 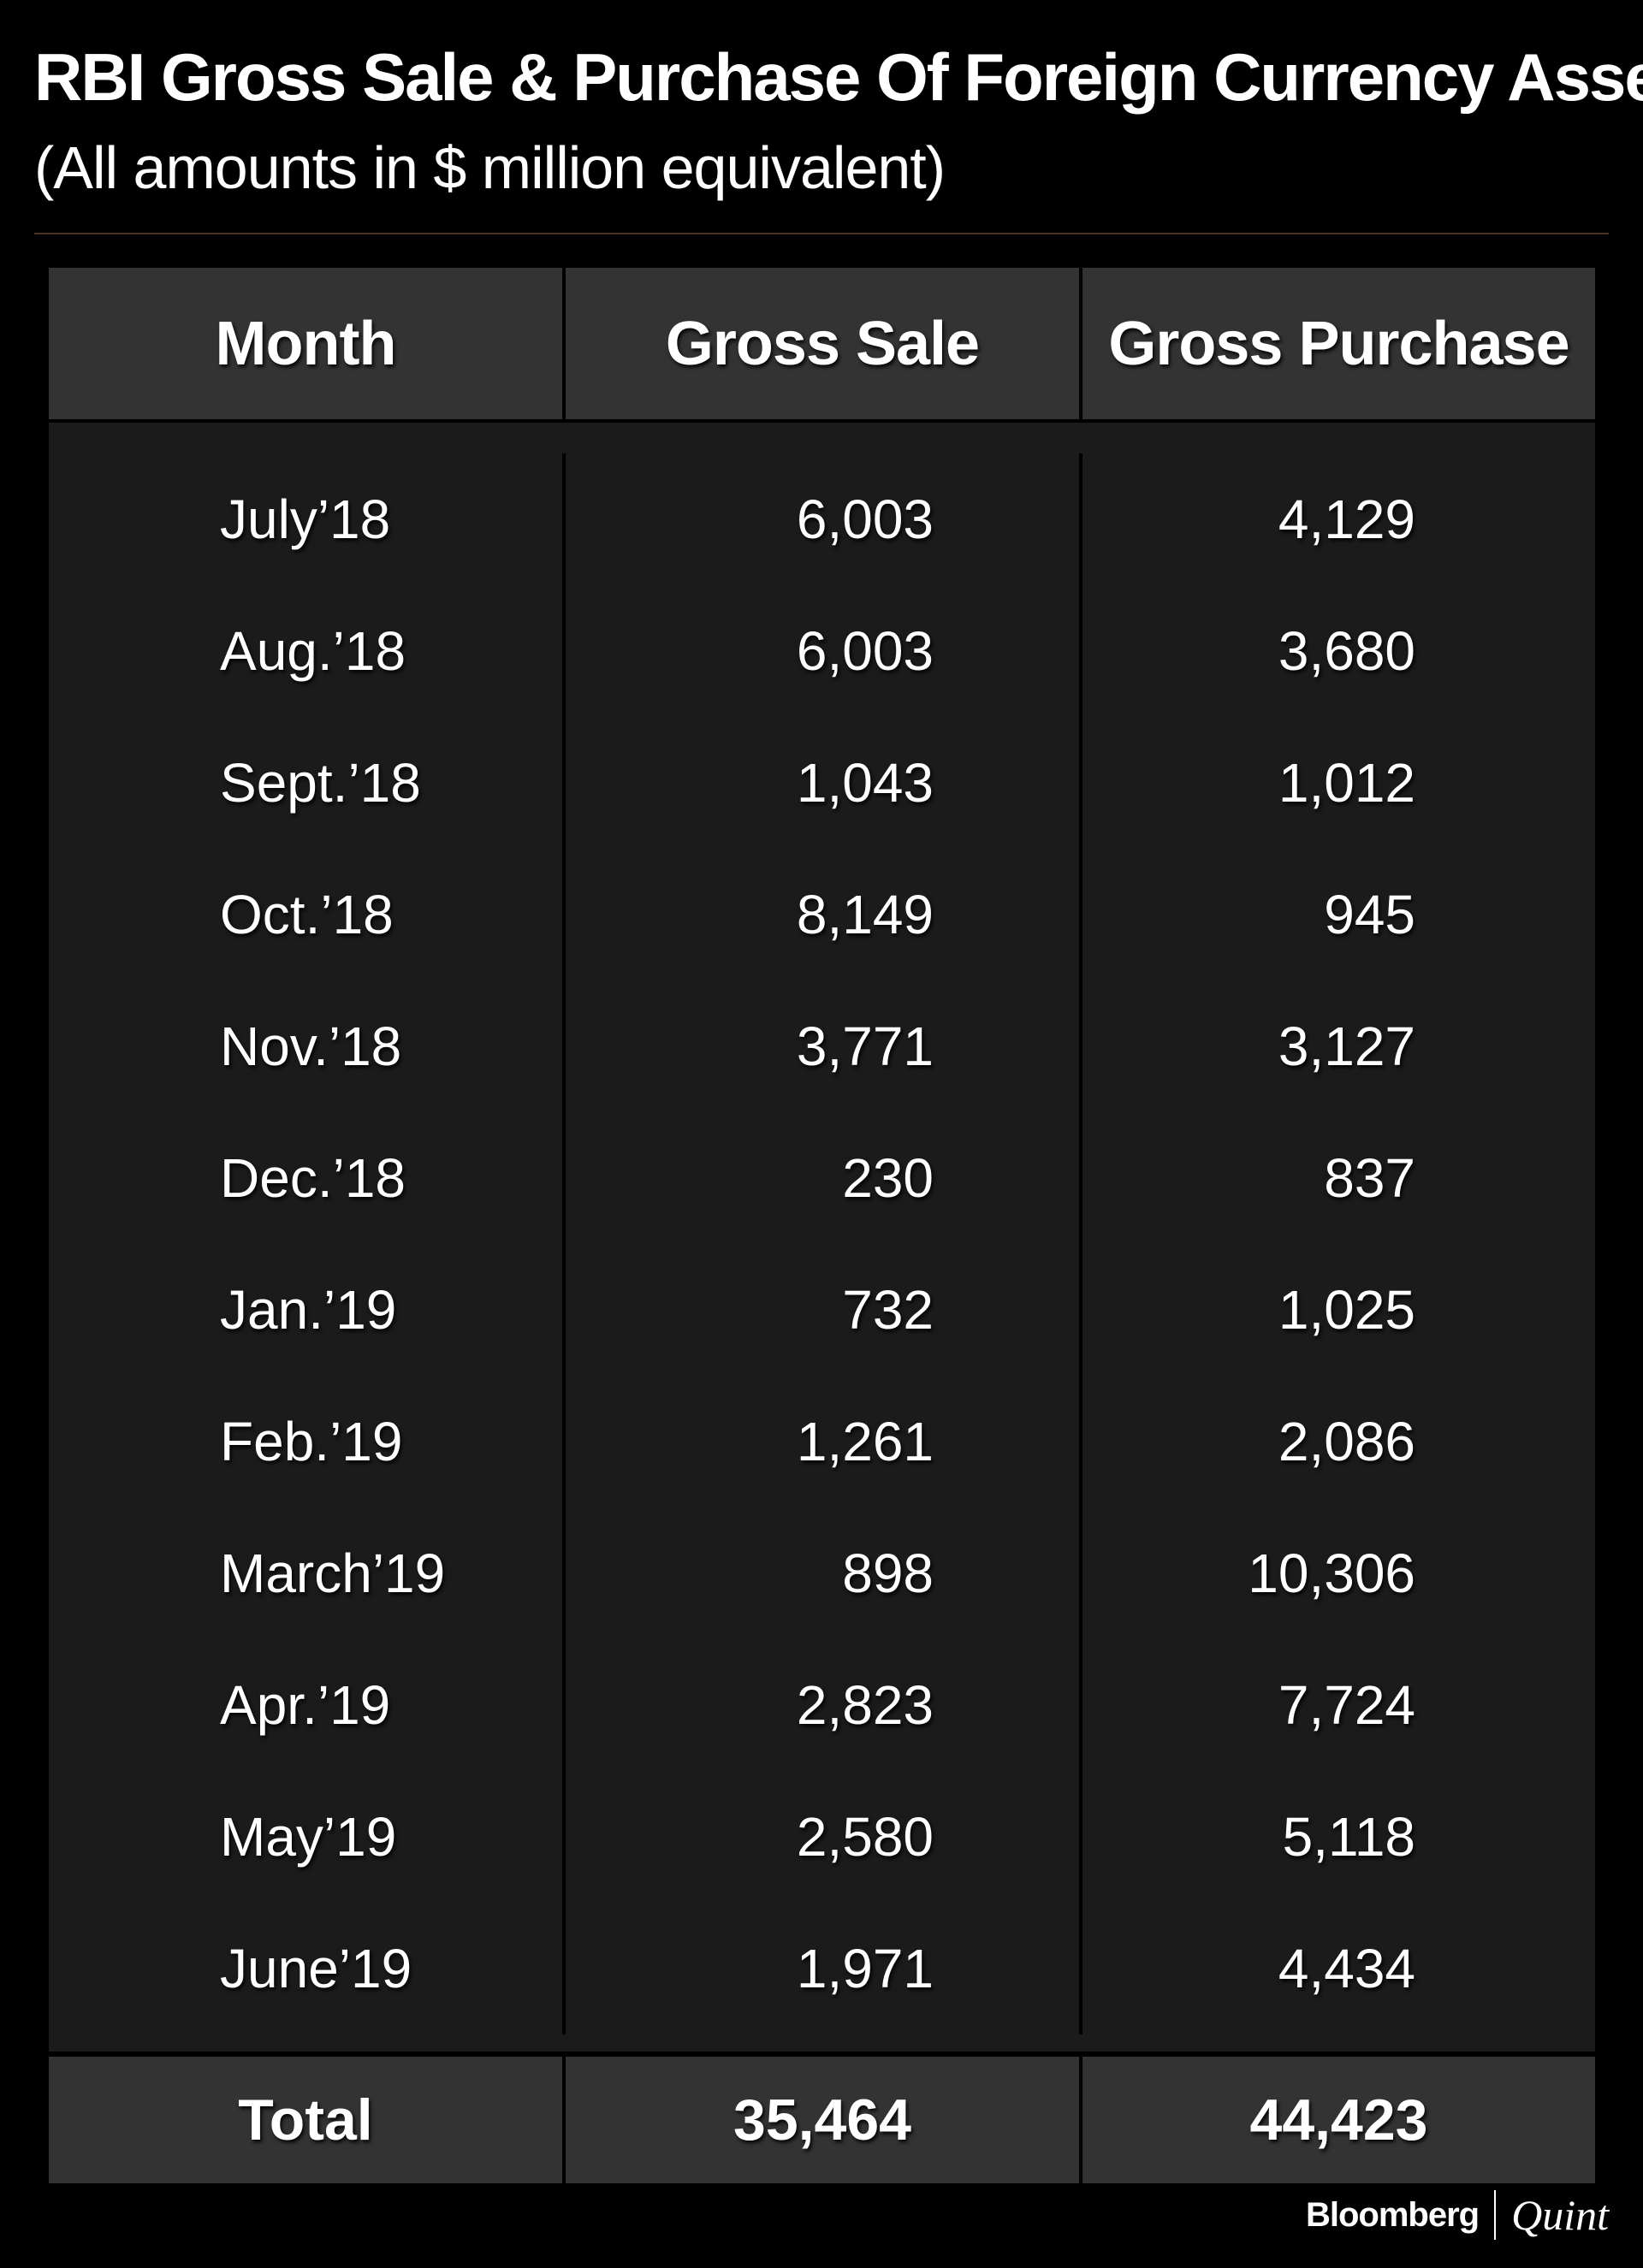 I want to click on table-row: Apr.’19 2,823 7,724, so click(x=822, y=1705).